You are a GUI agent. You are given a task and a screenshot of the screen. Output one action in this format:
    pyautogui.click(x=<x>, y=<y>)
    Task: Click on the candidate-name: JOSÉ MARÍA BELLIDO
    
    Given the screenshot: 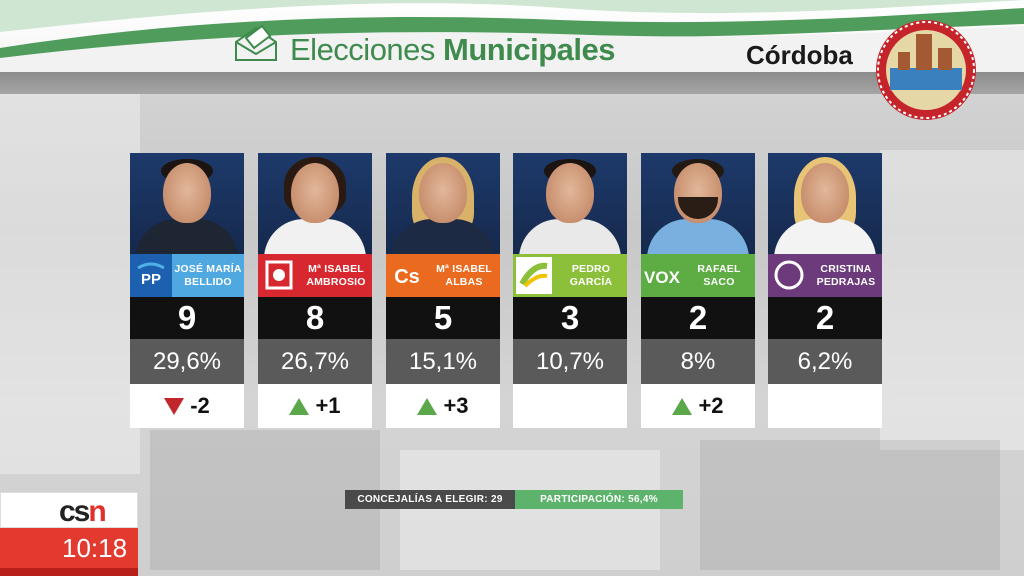 What is the action you would take?
    pyautogui.click(x=208, y=275)
    